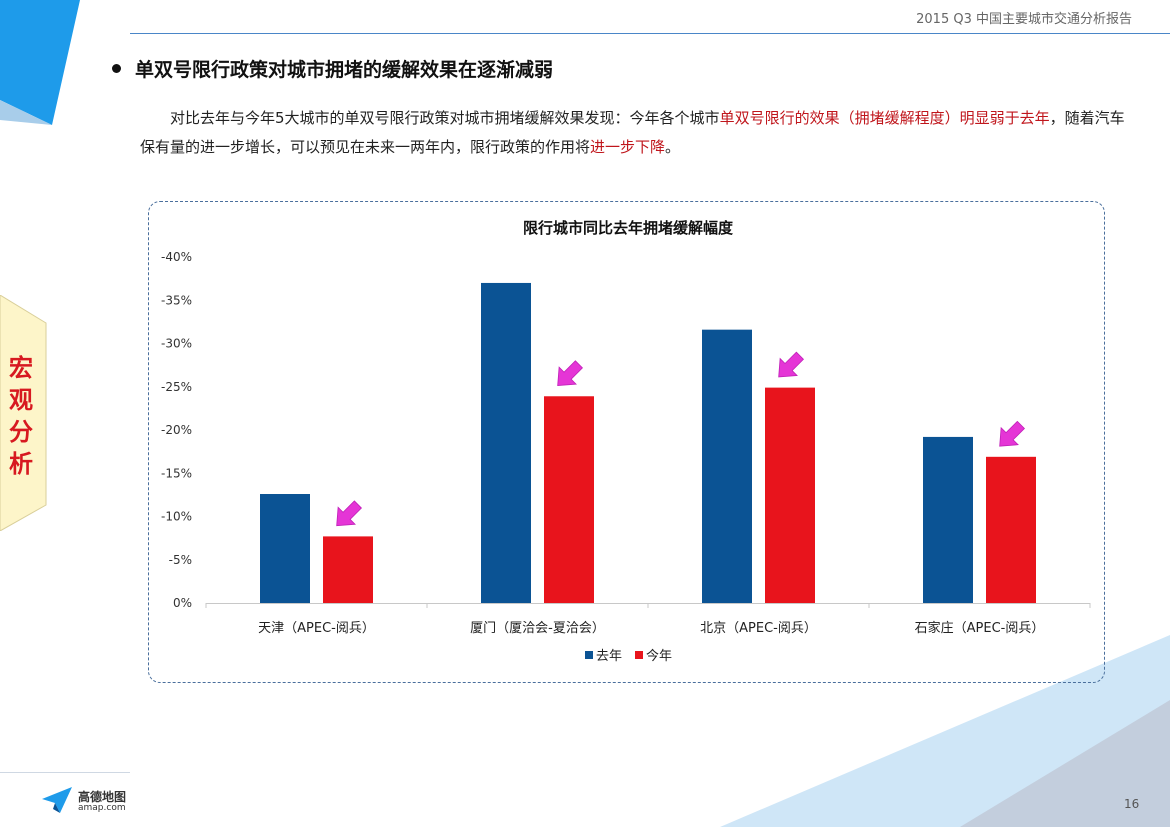 The image size is (1170, 827). Describe the element at coordinates (176, 300) in the screenshot. I see `y-tick-label: -35%` at that location.